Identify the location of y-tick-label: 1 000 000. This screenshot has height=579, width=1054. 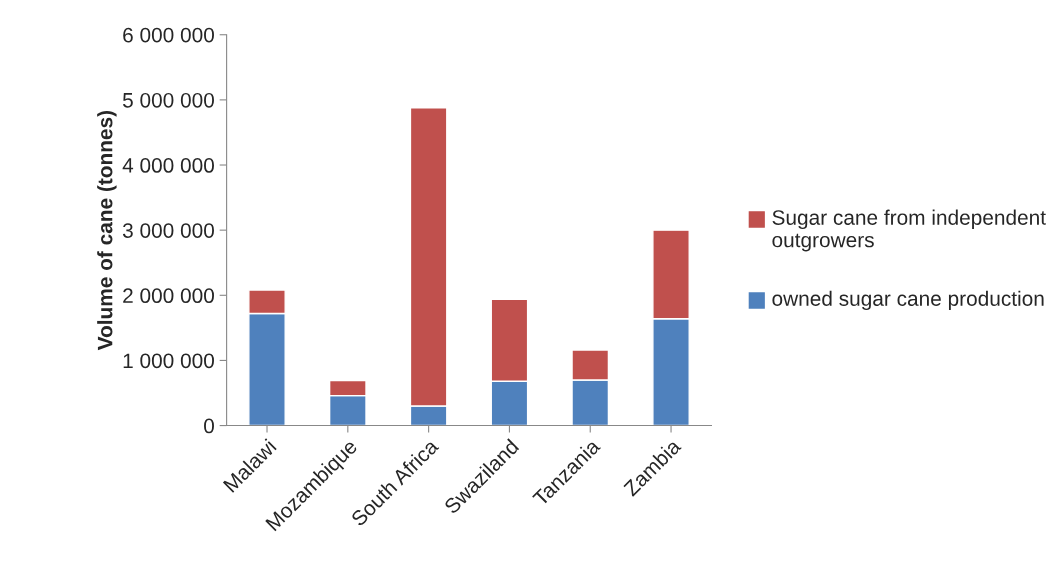
(168, 361).